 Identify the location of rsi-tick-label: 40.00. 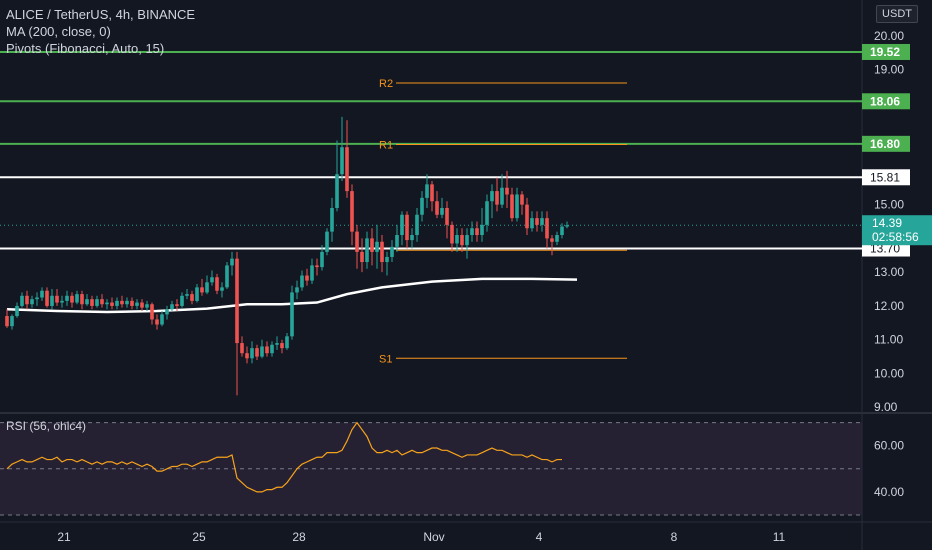
(889, 492).